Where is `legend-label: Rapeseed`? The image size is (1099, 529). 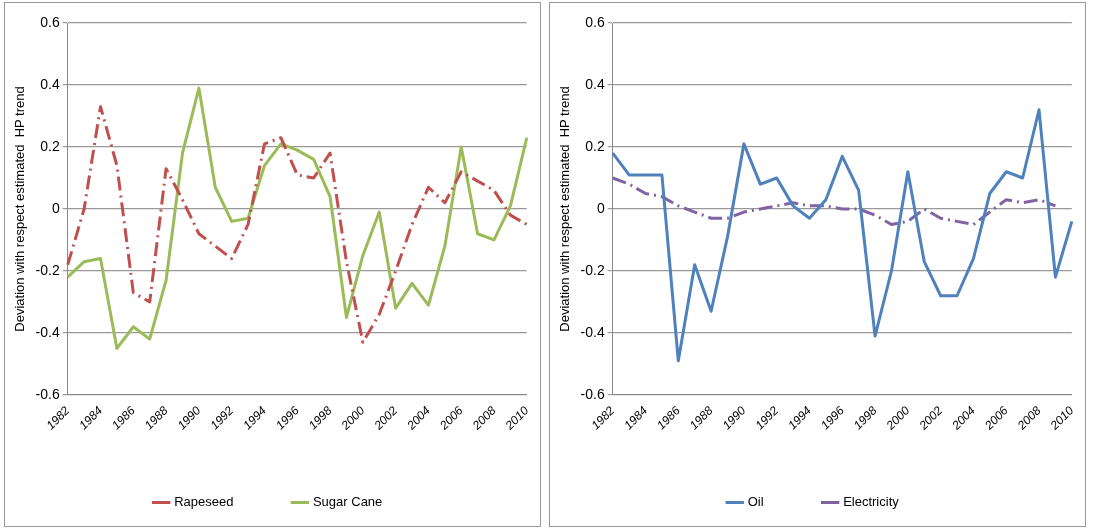
legend-label: Rapeseed is located at coordinates (204, 502).